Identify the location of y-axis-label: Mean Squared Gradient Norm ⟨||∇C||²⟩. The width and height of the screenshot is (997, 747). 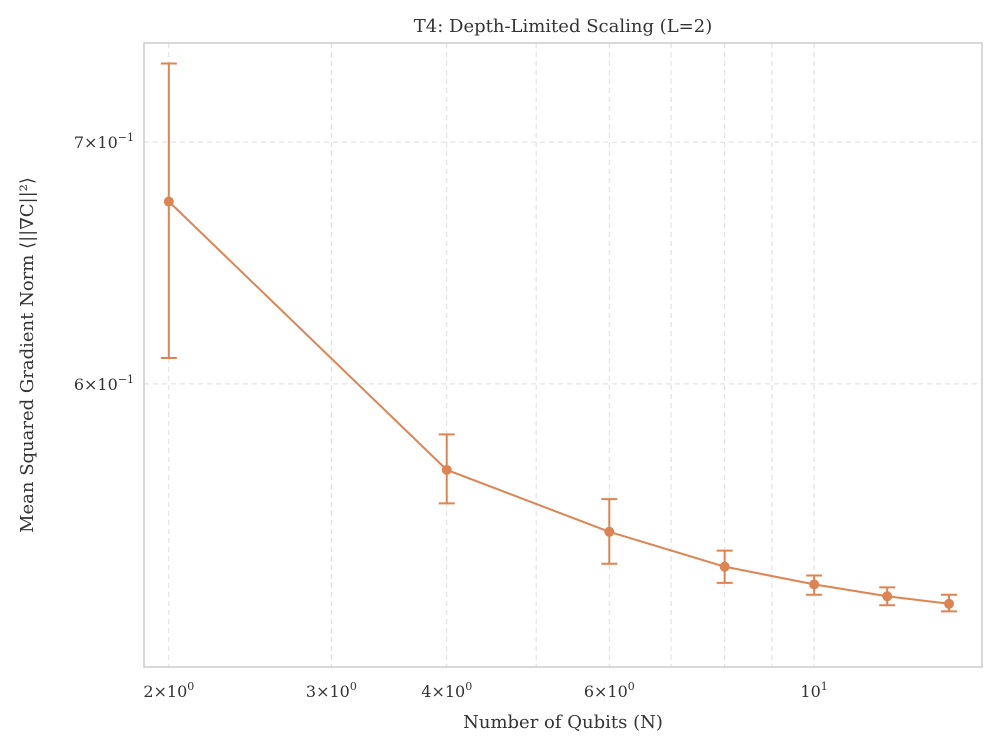
(27, 355).